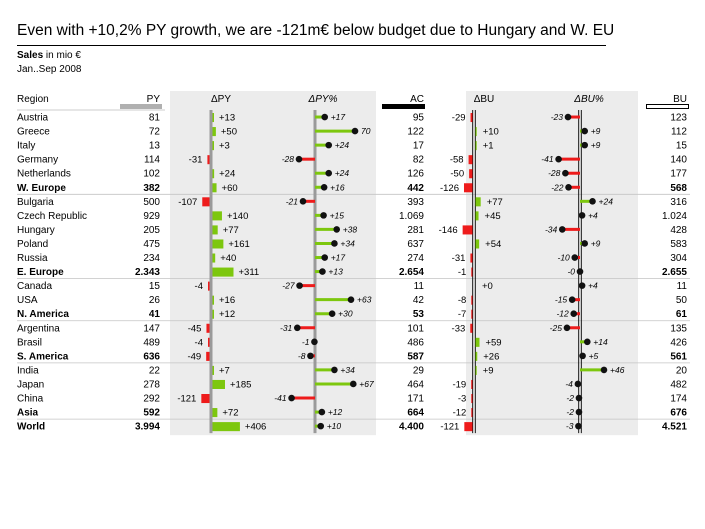 The image size is (705, 529). Describe the element at coordinates (460, 413) in the screenshot. I see `delta-bu-label: -12` at that location.